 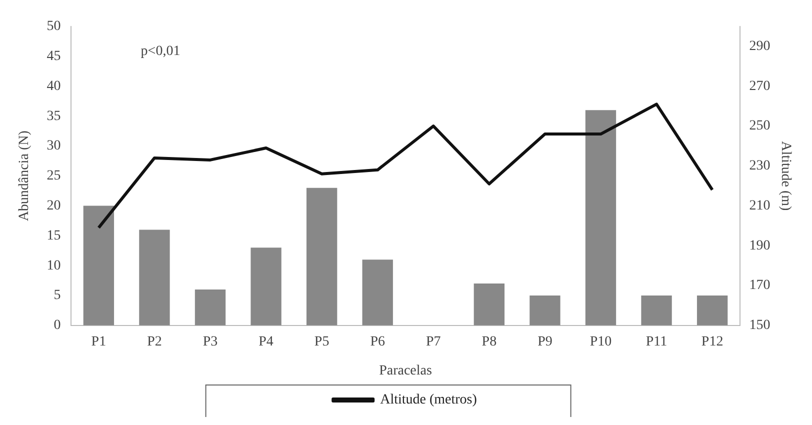 I want to click on y-tick-label: 25, so click(x=53, y=176).